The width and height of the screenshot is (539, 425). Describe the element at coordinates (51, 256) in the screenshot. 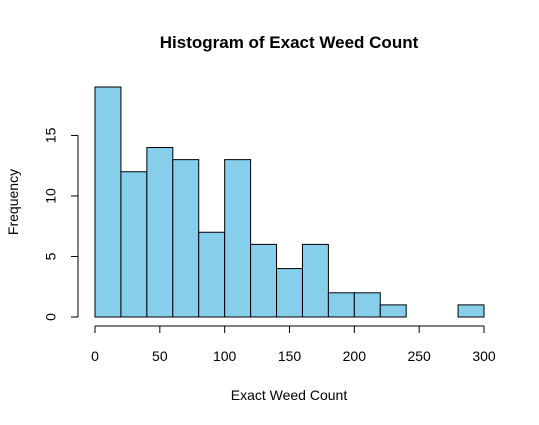

I see `y-tick-label: 5` at that location.